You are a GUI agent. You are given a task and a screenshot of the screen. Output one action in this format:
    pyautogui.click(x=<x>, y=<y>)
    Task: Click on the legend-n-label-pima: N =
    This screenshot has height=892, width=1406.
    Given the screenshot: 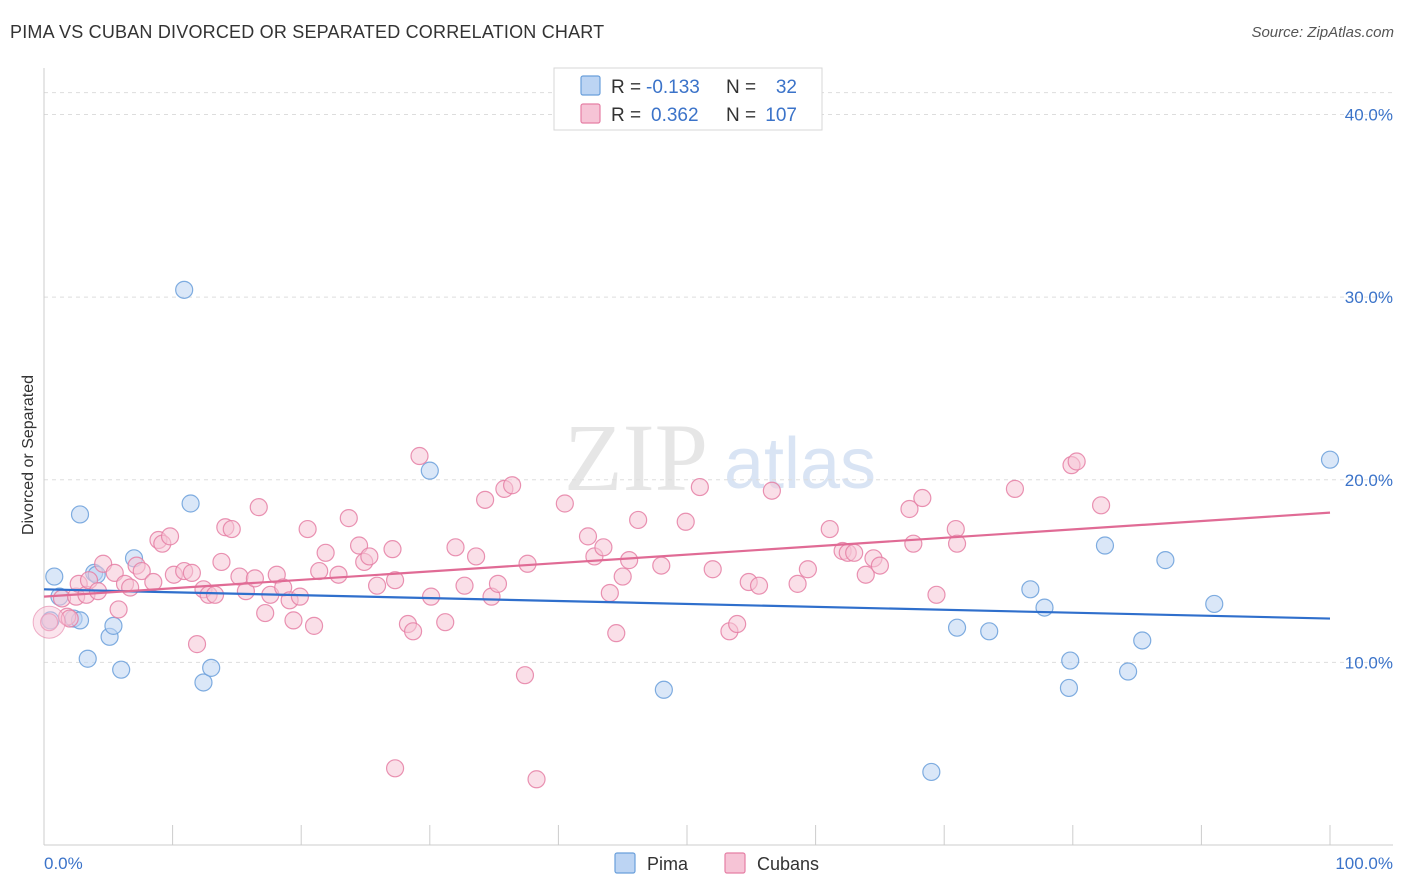 What is the action you would take?
    pyautogui.click(x=741, y=87)
    